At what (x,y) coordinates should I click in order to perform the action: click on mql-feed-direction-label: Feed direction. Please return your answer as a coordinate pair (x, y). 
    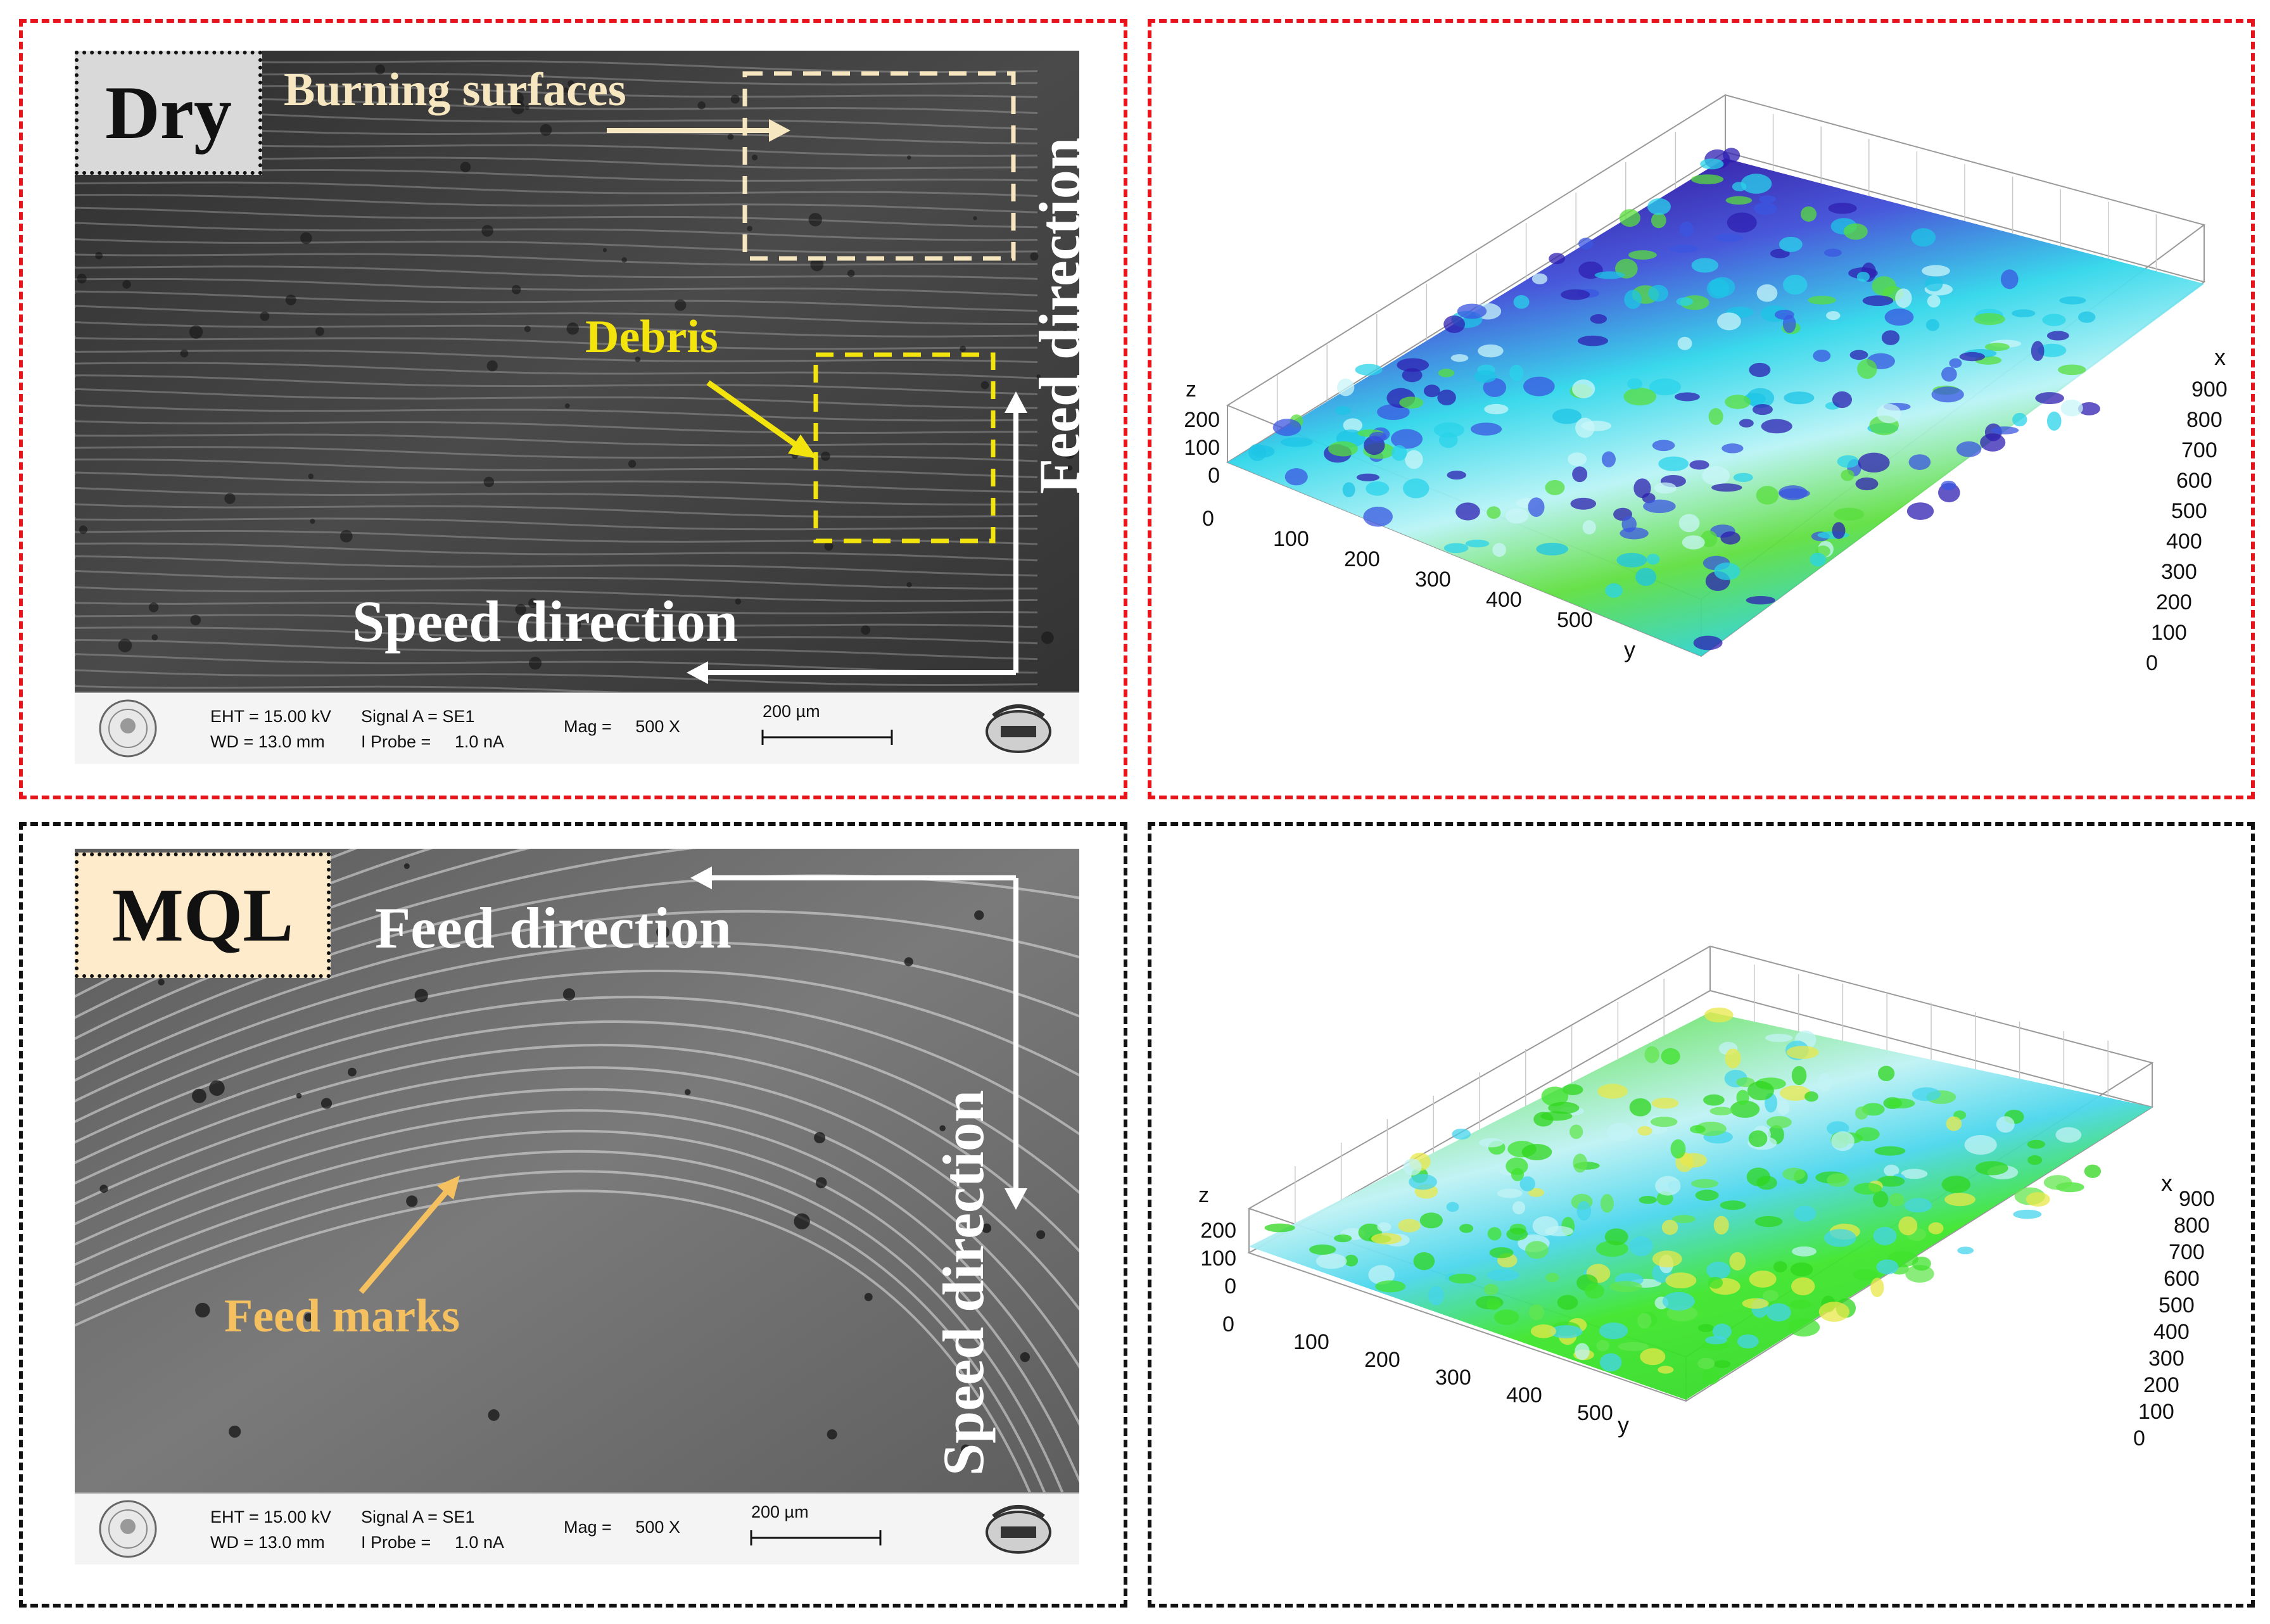
    Looking at the image, I should click on (553, 928).